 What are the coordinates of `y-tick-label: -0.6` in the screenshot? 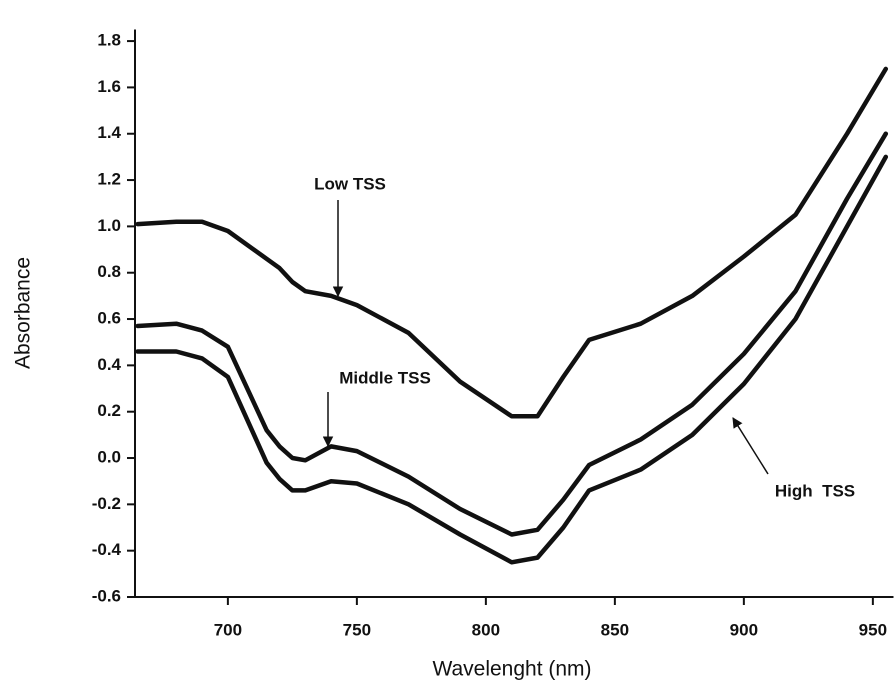 It's located at (106, 595).